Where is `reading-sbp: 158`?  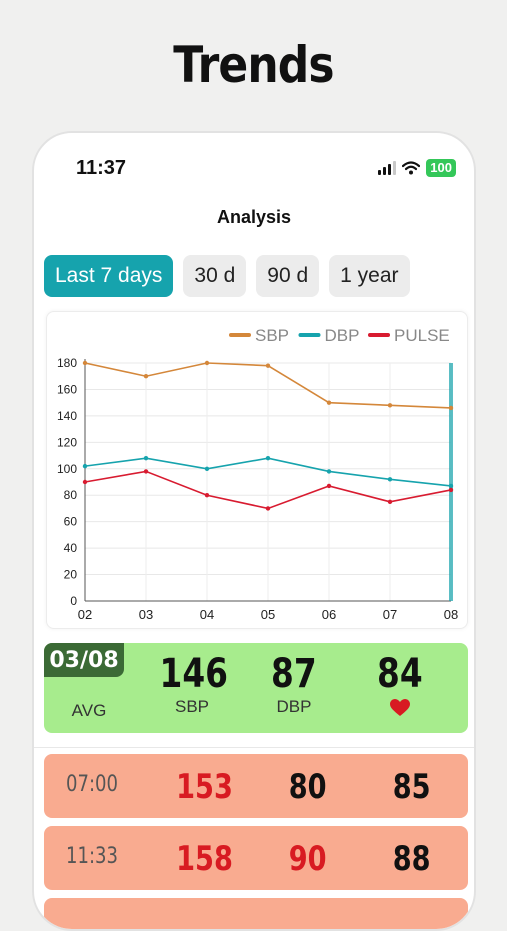 reading-sbp: 158 is located at coordinates (204, 859).